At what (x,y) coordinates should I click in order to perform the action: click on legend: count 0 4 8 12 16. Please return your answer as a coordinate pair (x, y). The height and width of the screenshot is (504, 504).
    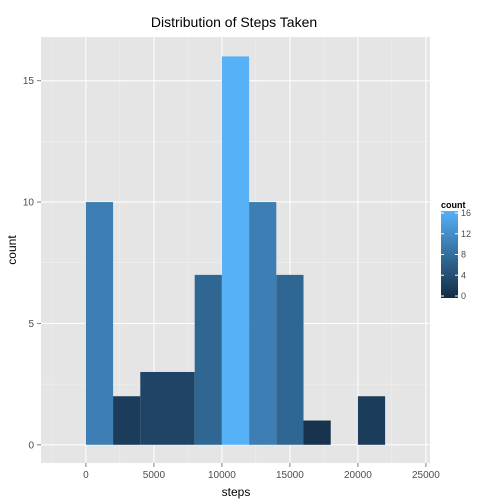
    Looking at the image, I should click on (456, 250).